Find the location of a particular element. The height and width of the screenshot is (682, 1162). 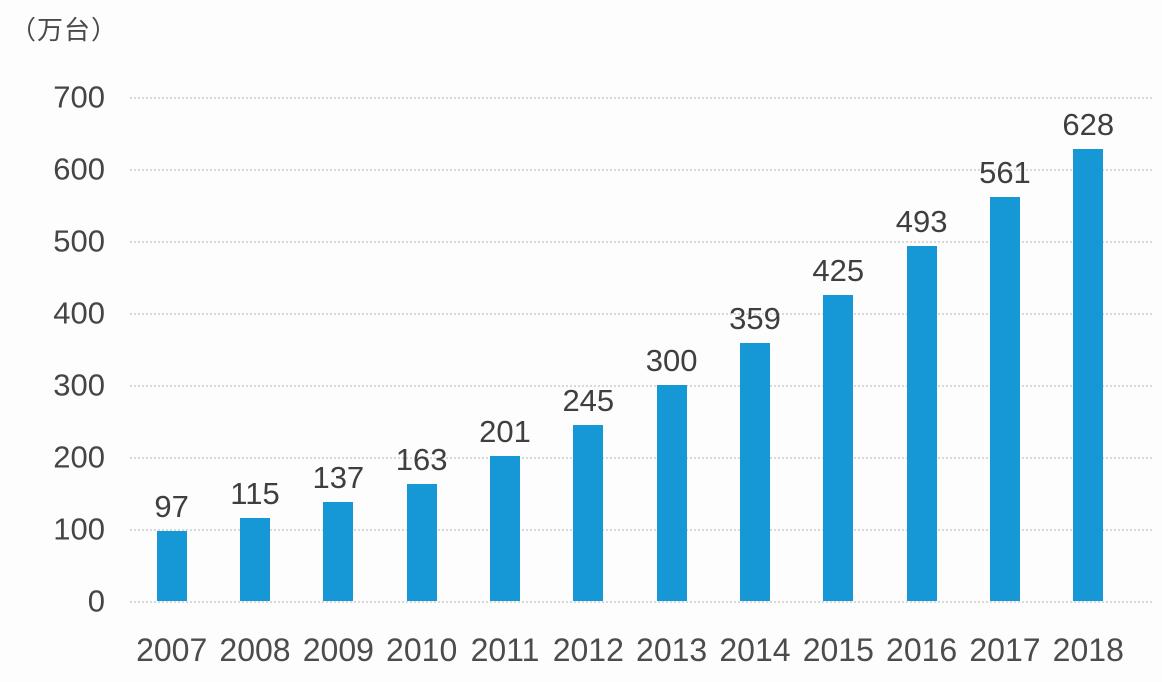

bar-column-2018: 628 is located at coordinates (1088, 349).